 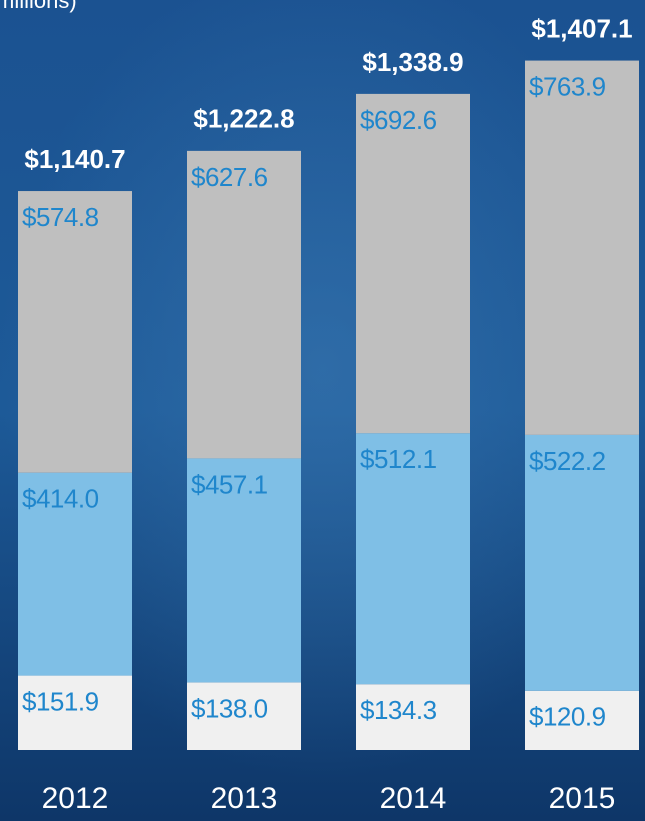 I want to click on subtitle: millions), so click(x=38, y=6).